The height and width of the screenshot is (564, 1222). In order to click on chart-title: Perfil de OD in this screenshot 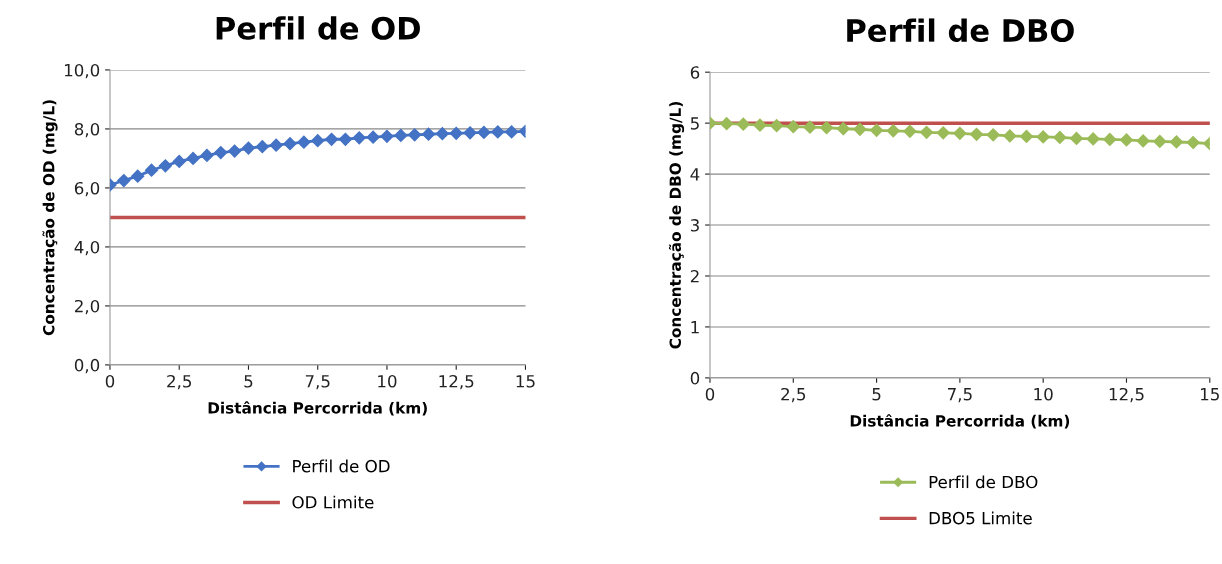, I will do `click(318, 28)`.